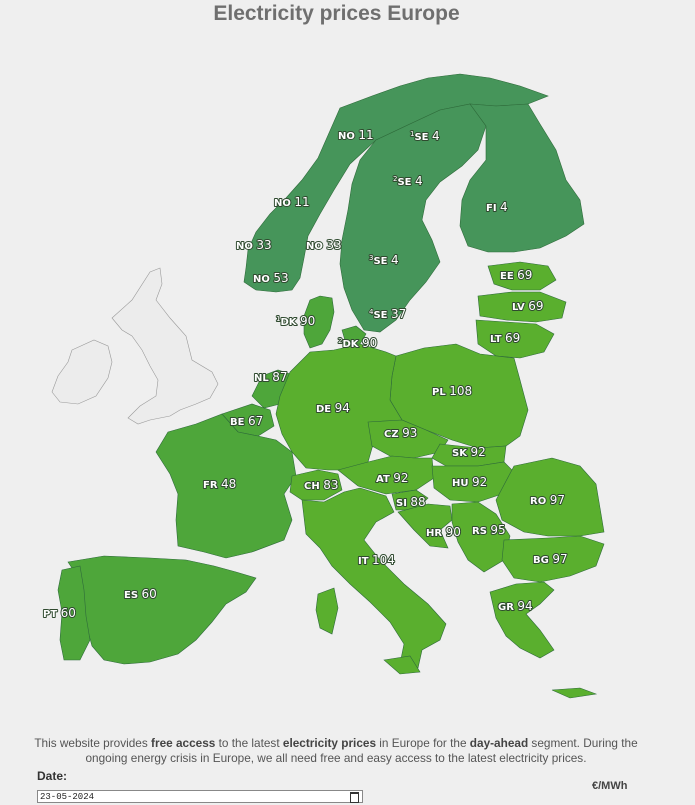  I want to click on price-label-rs: RS 95, so click(489, 530).